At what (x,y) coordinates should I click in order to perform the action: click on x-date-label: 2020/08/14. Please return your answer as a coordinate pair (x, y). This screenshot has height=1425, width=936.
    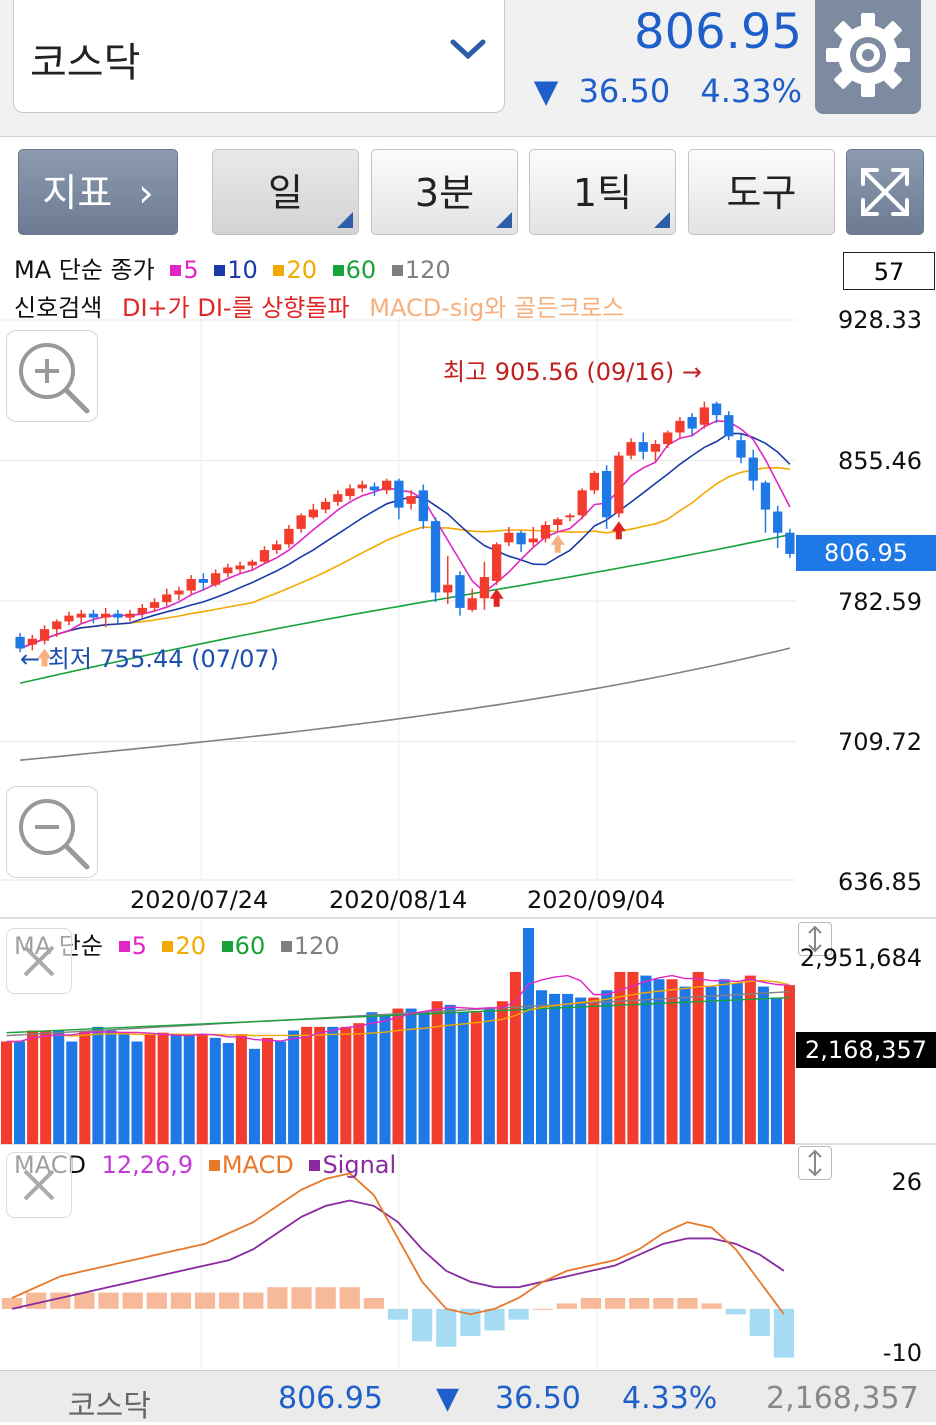
    Looking at the image, I should click on (398, 900).